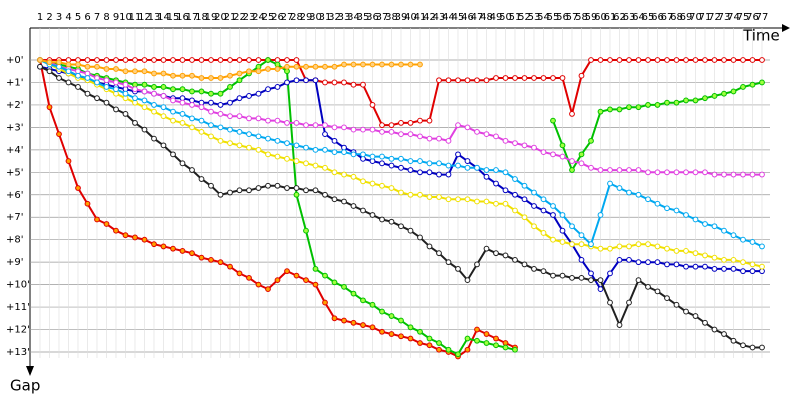 The height and width of the screenshot is (400, 800). I want to click on x-tick-label: 18, so click(201, 17).